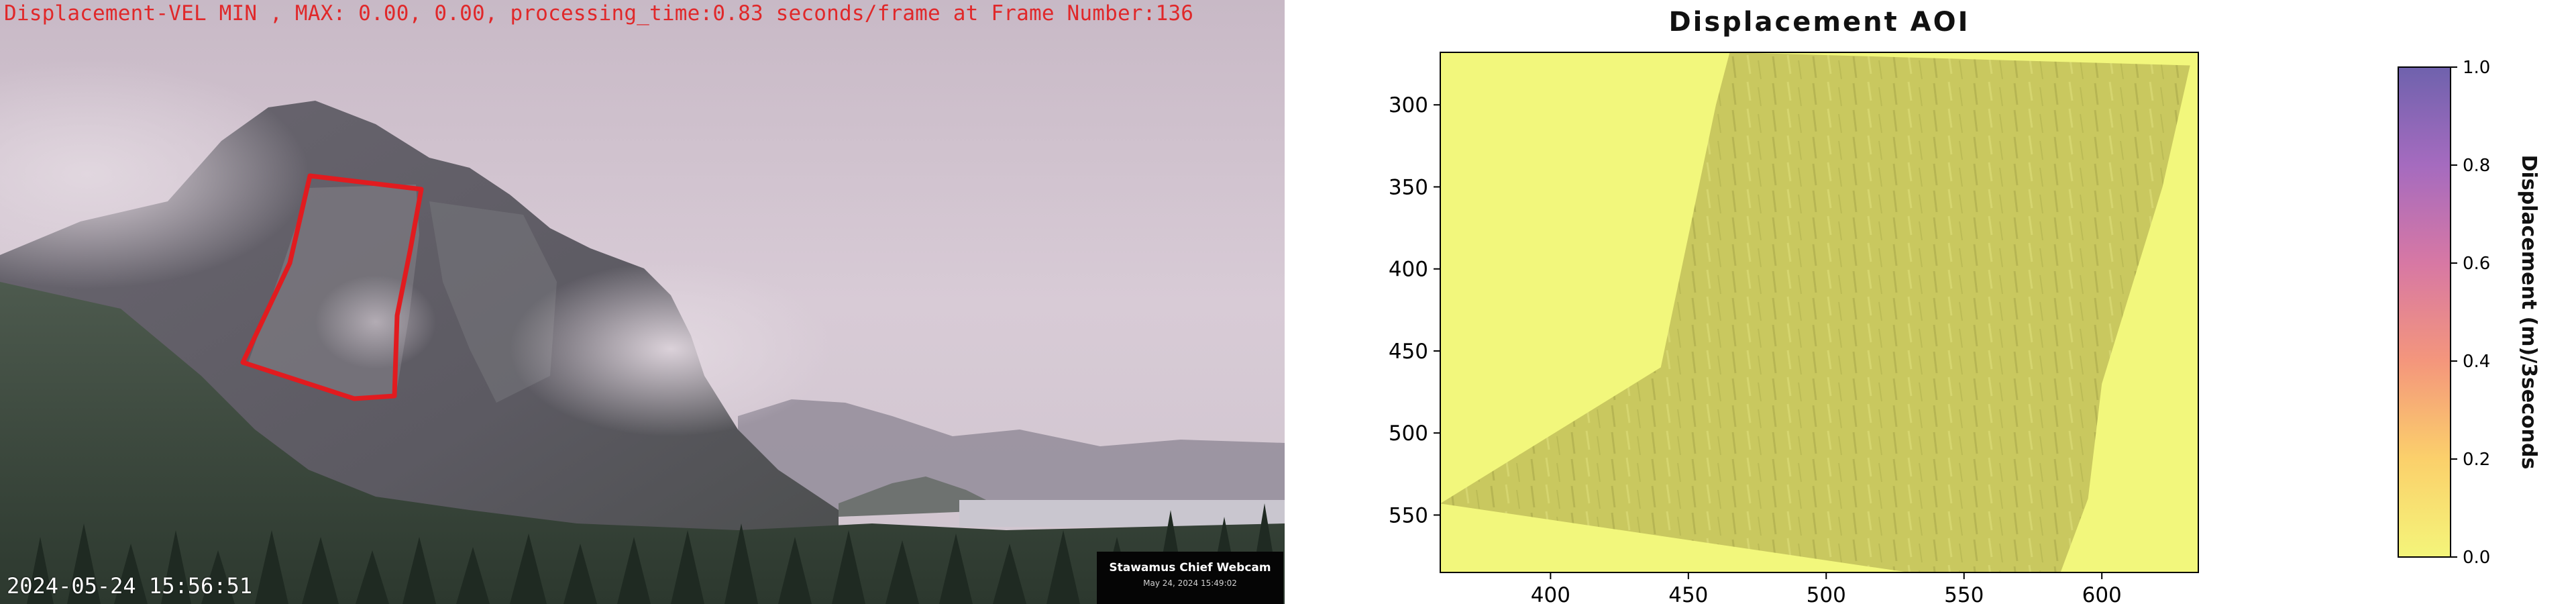  I want to click on y-tick-label: 550, so click(1408, 515).